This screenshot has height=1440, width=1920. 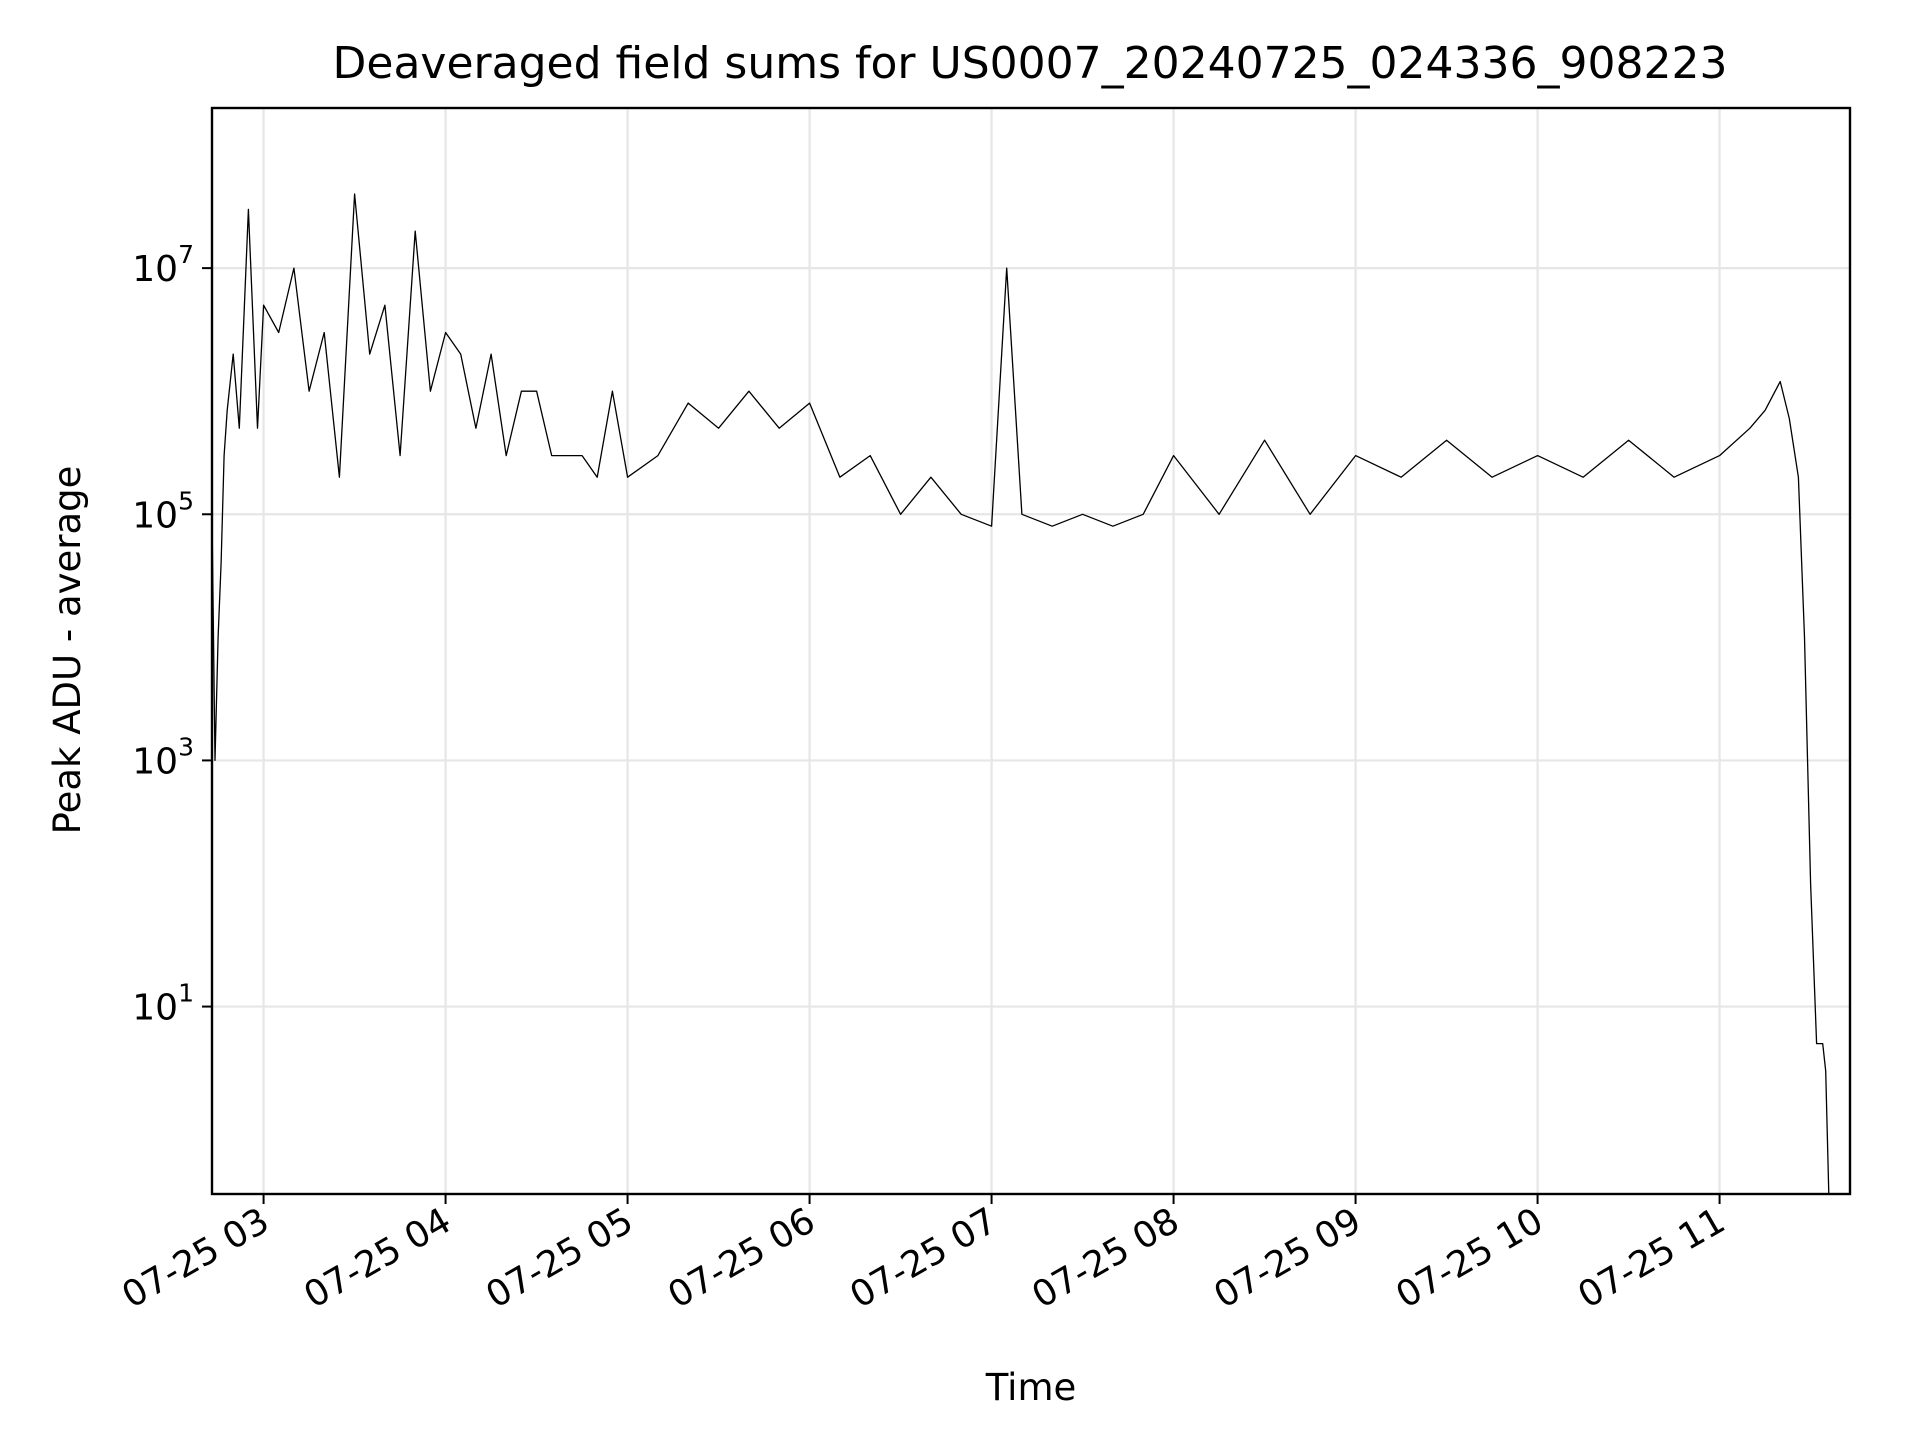 I want to click on y-tick-label: 10¹, so click(x=163, y=1004).